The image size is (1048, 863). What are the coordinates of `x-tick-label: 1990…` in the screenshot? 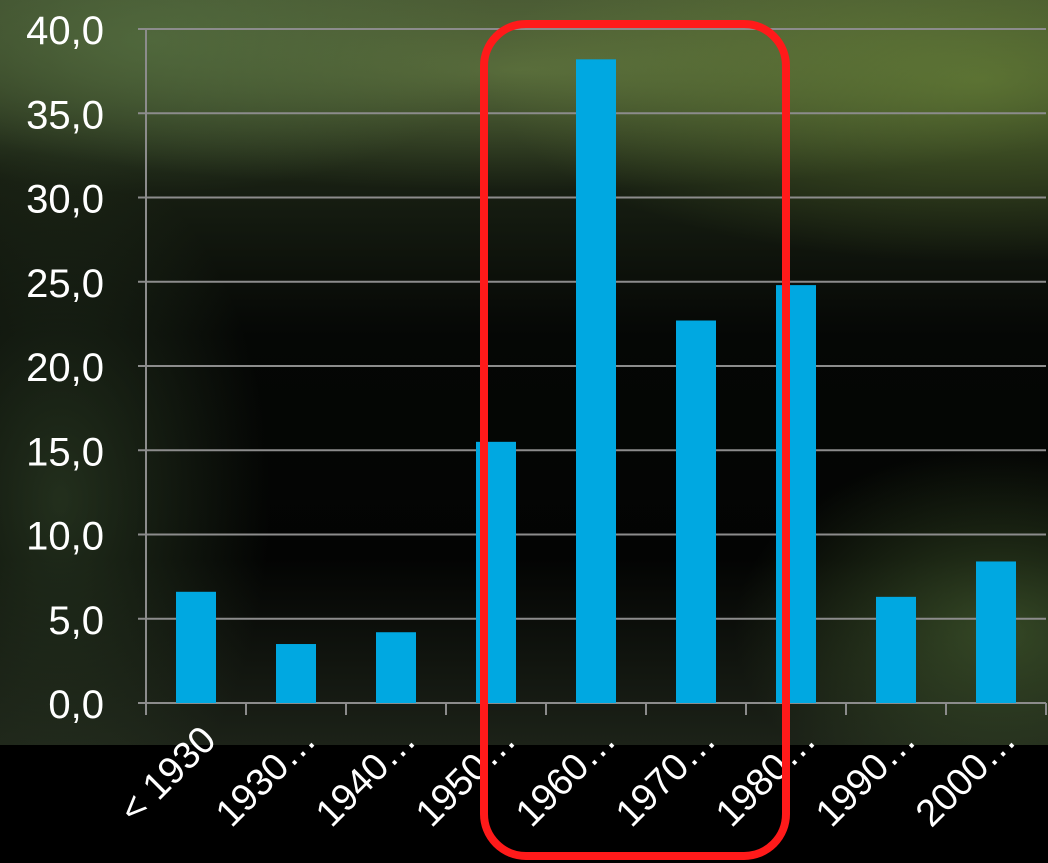 It's located at (866, 777).